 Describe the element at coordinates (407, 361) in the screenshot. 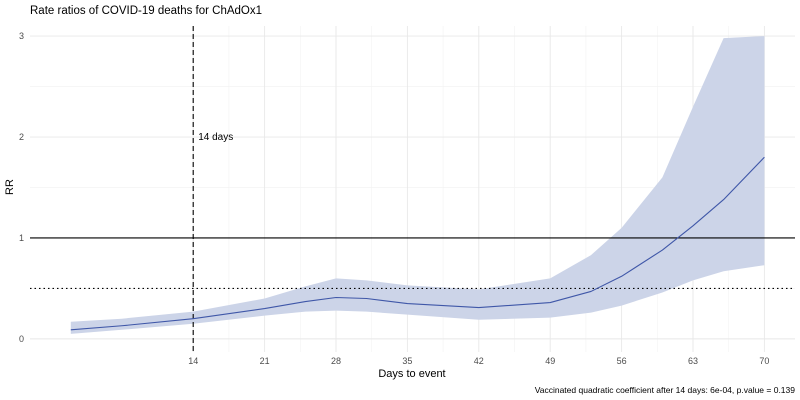

I see `x-tick-label: 35` at that location.